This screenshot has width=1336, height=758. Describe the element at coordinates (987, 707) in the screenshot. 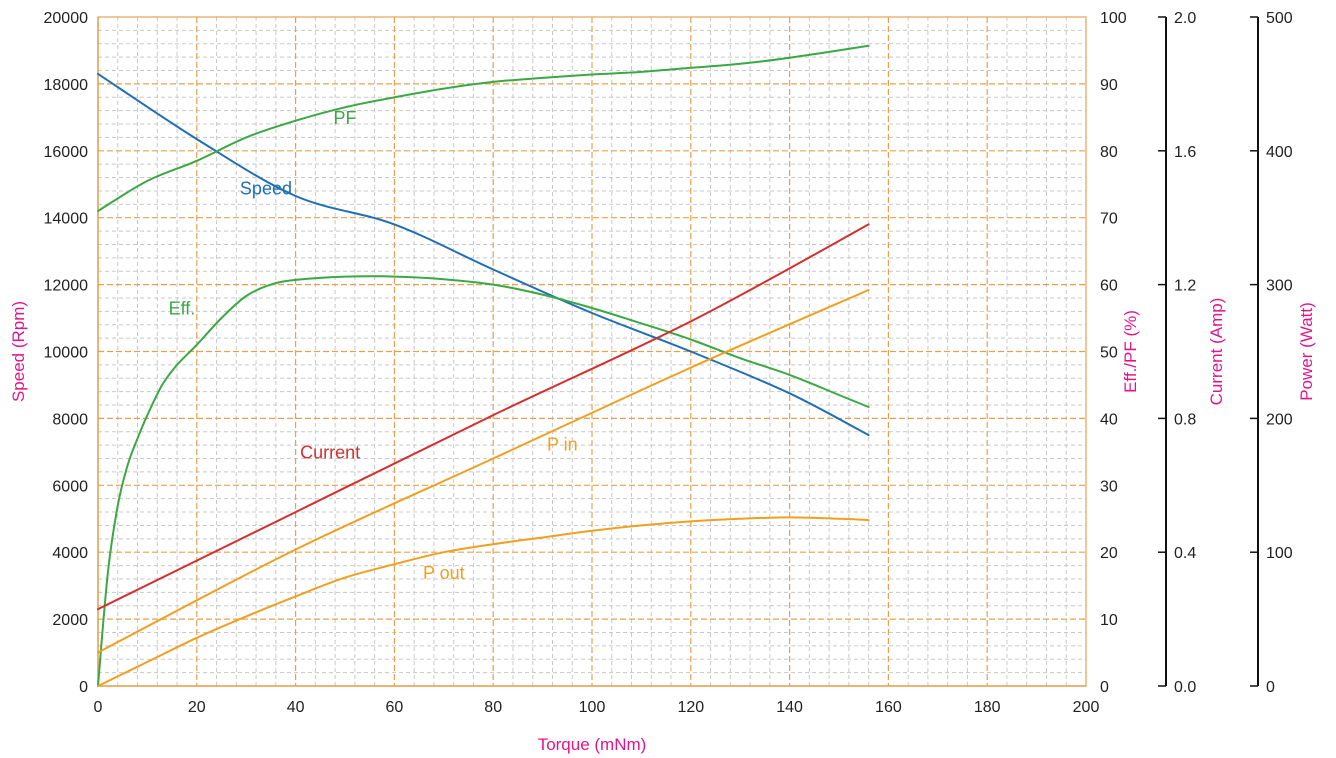

I see `x-tick-label: 180` at that location.